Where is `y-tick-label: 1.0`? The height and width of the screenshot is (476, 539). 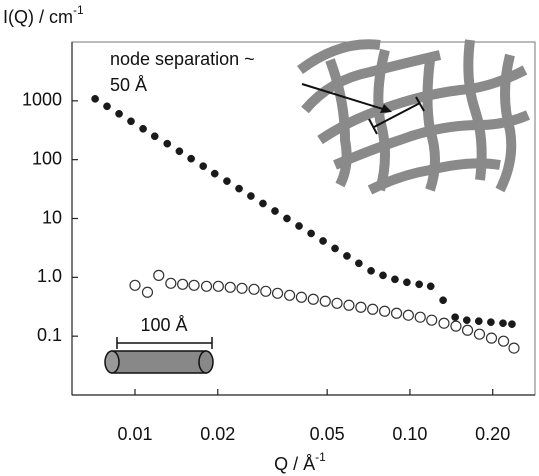 y-tick-label: 1.0 is located at coordinates (49, 276).